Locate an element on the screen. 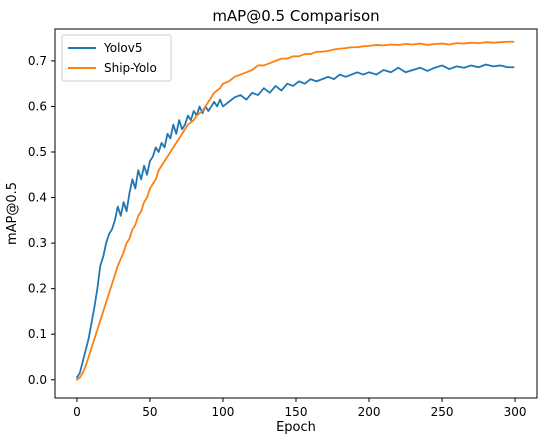 This screenshot has width=550, height=440. x-tick-label: 300 is located at coordinates (515, 412).